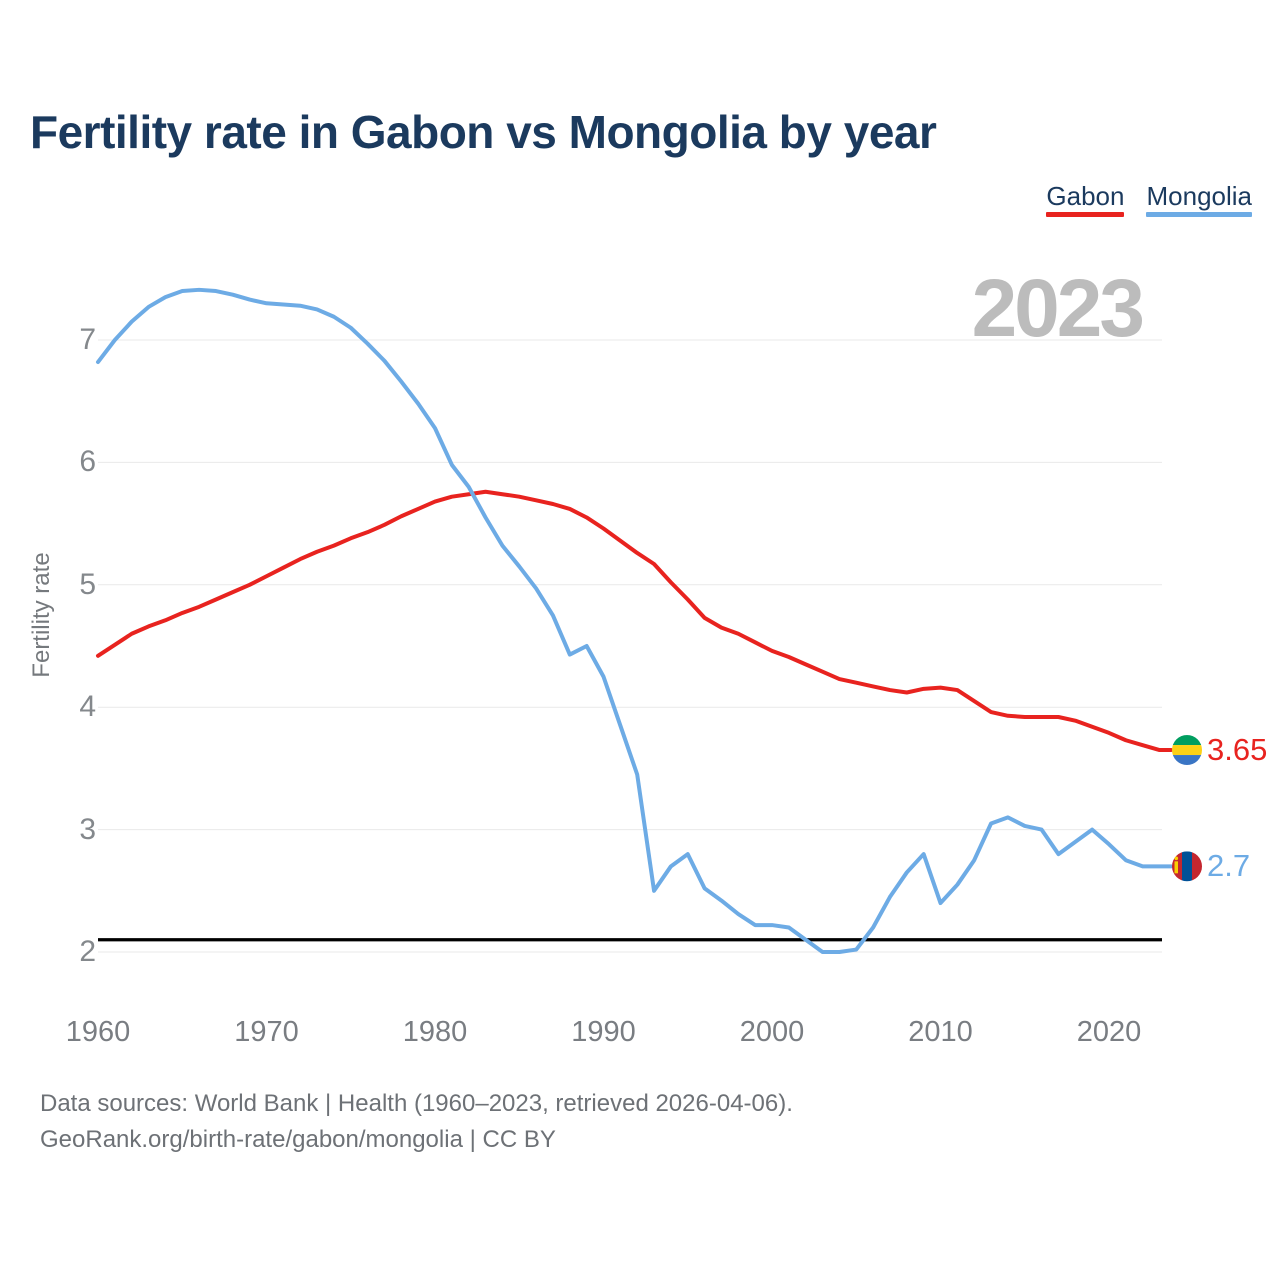  What do you see at coordinates (1085, 196) in the screenshot?
I see `legend-label-gabon: Gabon` at bounding box center [1085, 196].